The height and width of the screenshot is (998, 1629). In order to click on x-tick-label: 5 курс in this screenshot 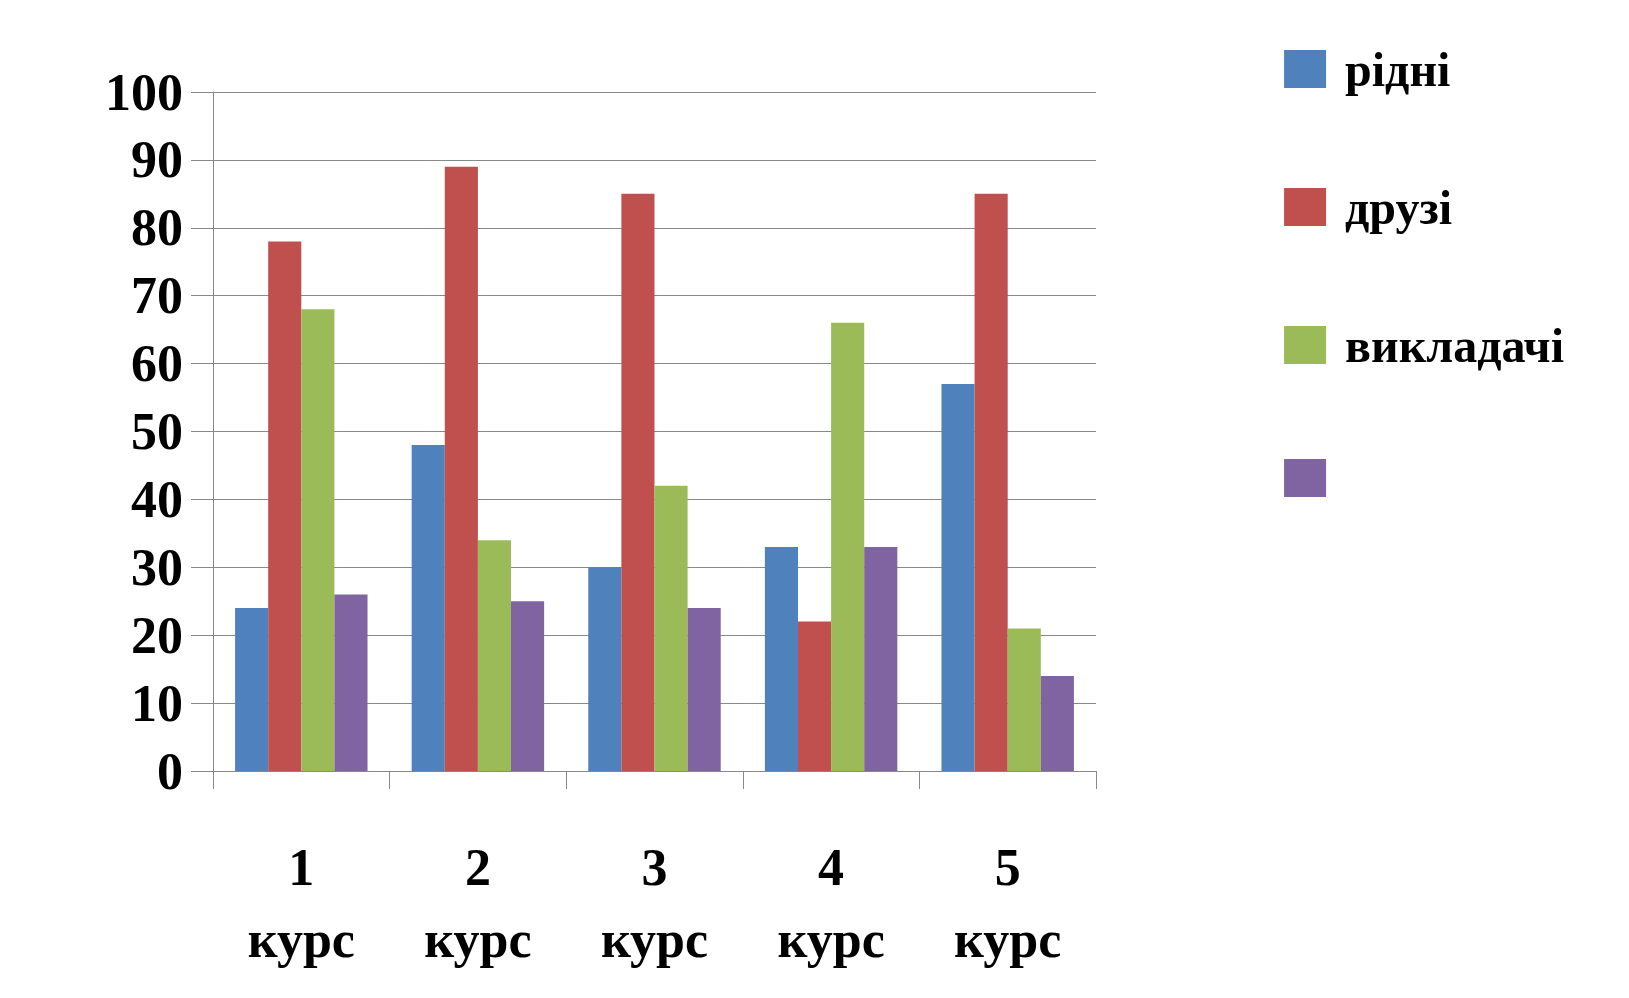, I will do `click(1008, 903)`.